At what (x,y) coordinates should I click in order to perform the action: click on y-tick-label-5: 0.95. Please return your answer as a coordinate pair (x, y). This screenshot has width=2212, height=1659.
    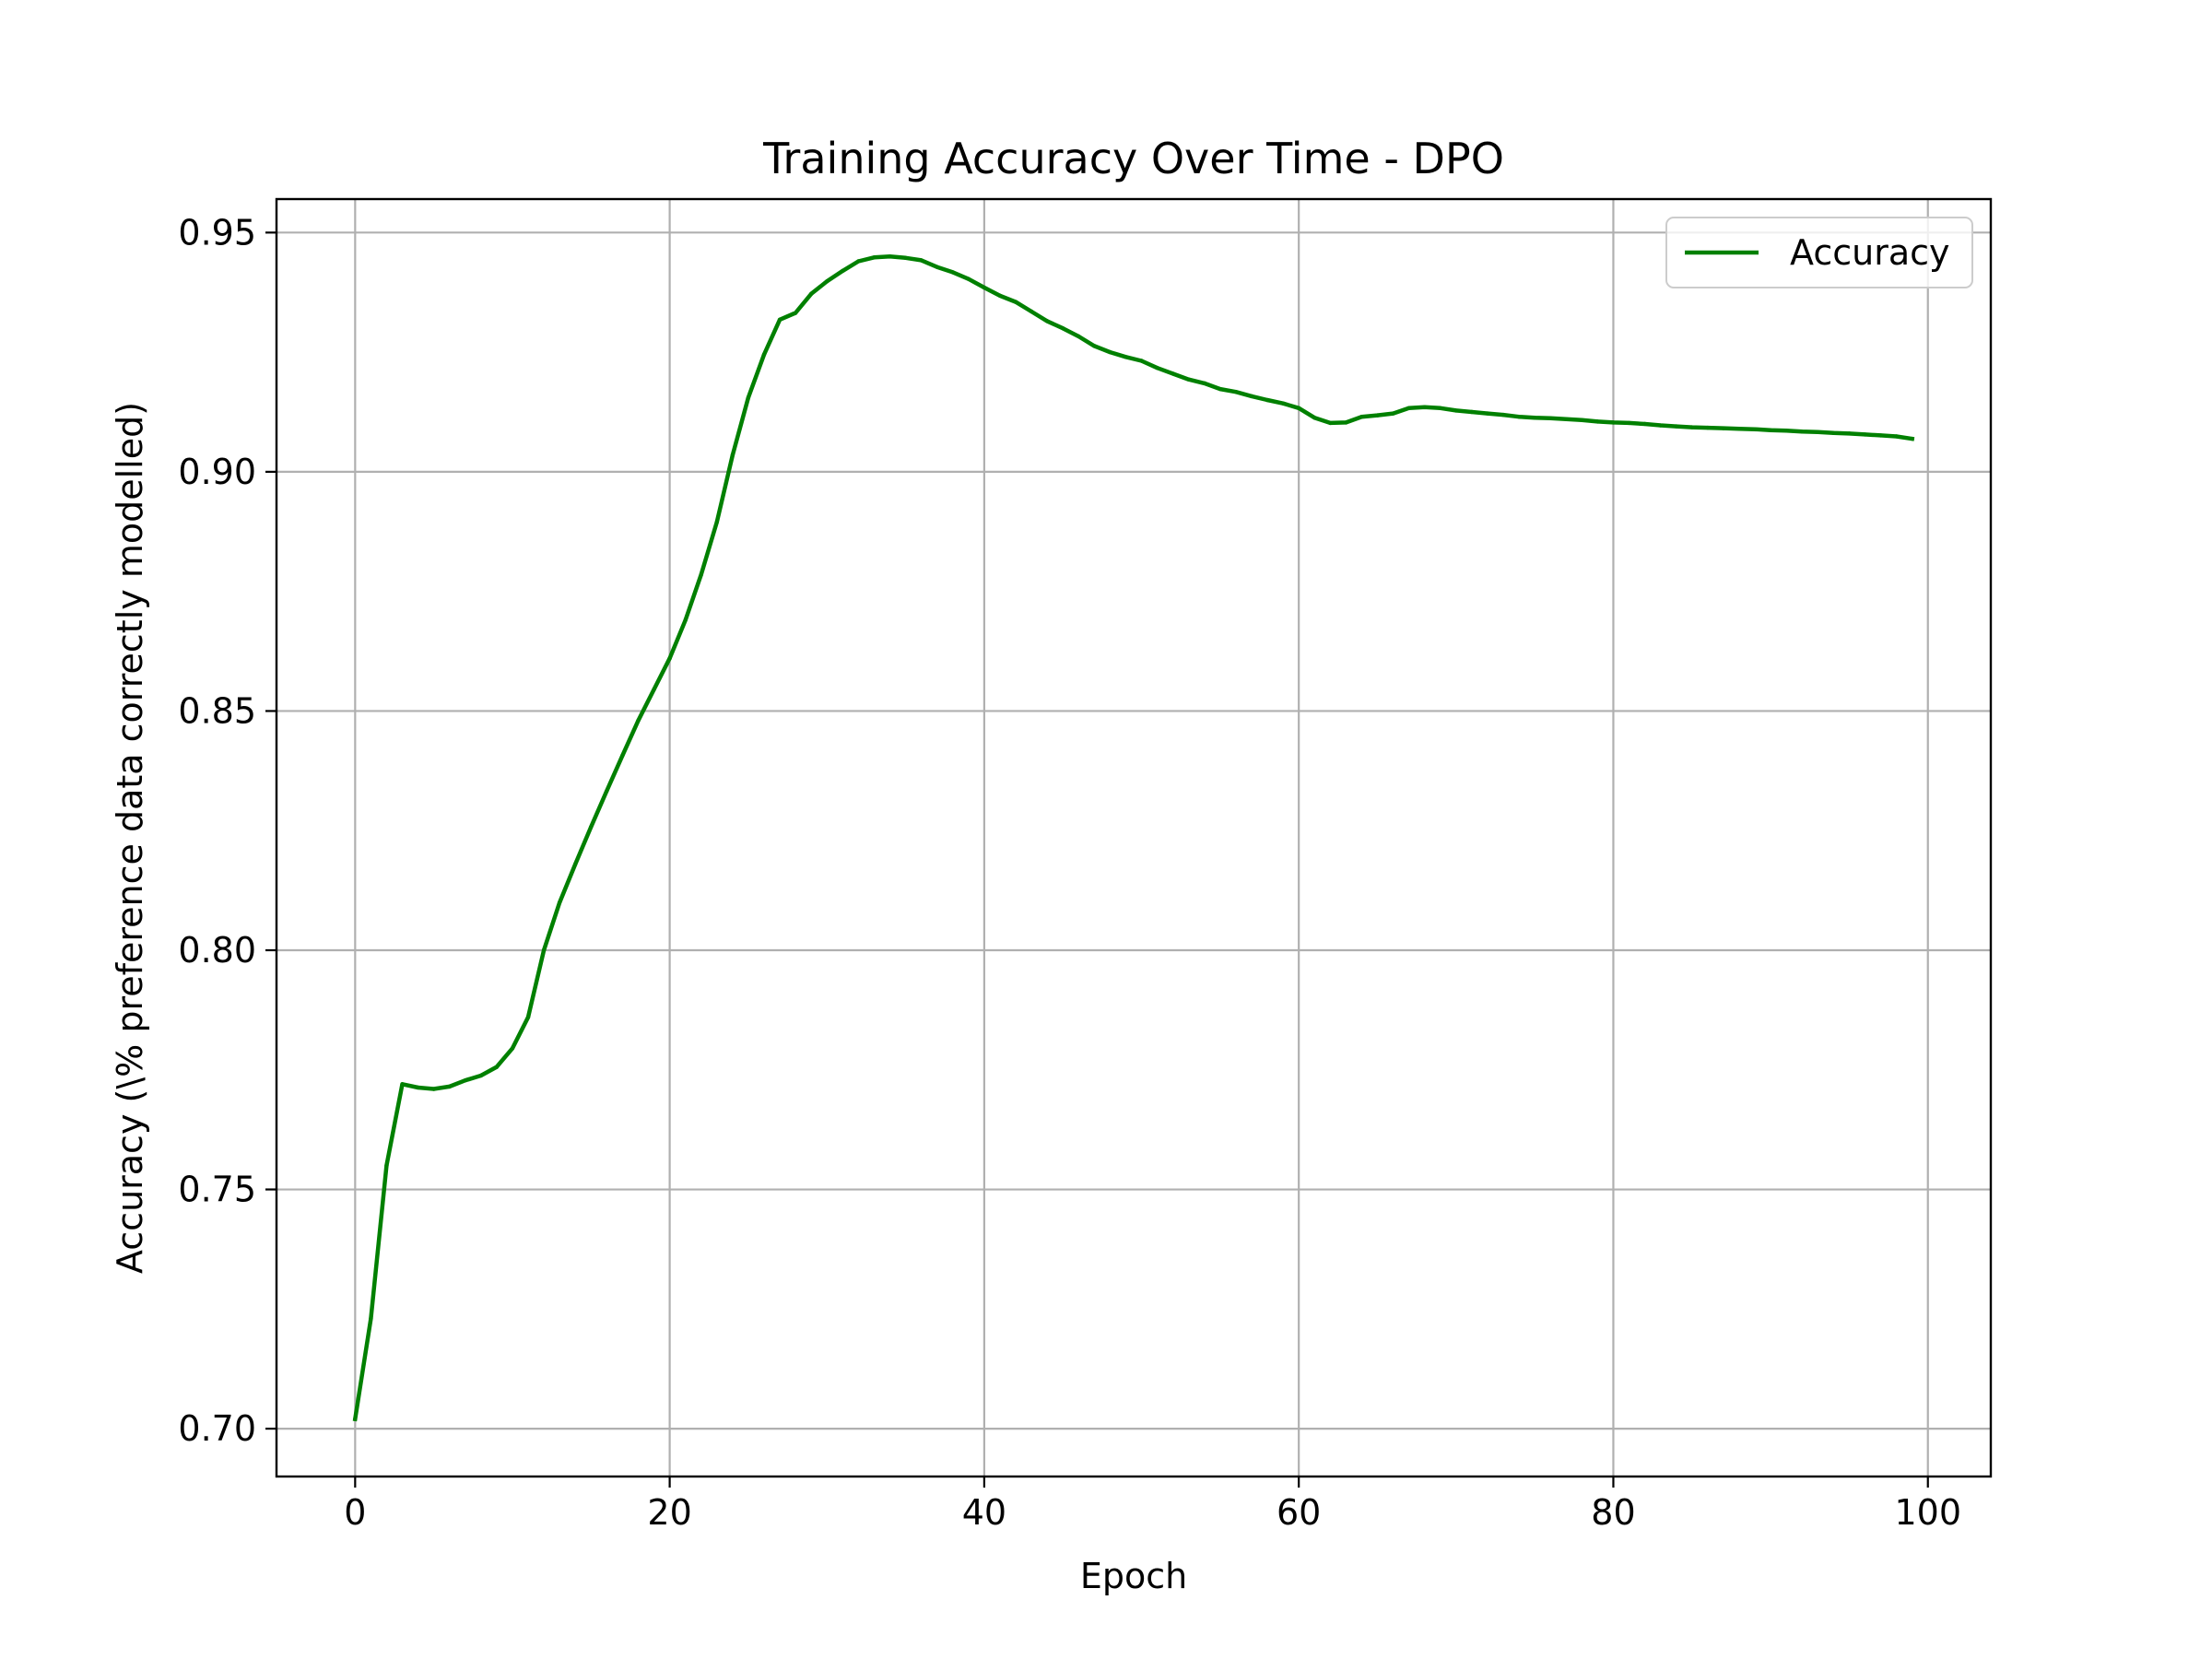
    Looking at the image, I should click on (217, 232).